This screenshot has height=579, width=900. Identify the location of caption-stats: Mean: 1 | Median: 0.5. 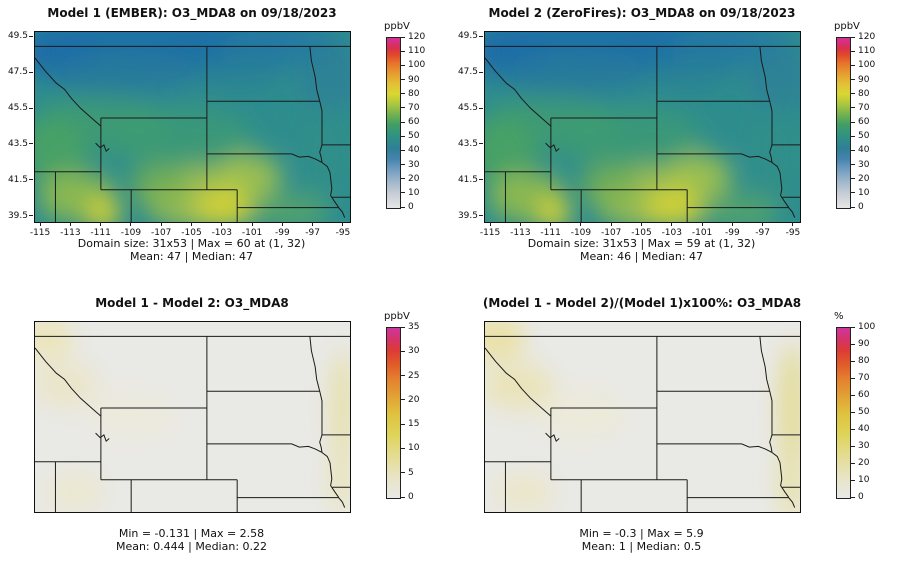
(641, 546).